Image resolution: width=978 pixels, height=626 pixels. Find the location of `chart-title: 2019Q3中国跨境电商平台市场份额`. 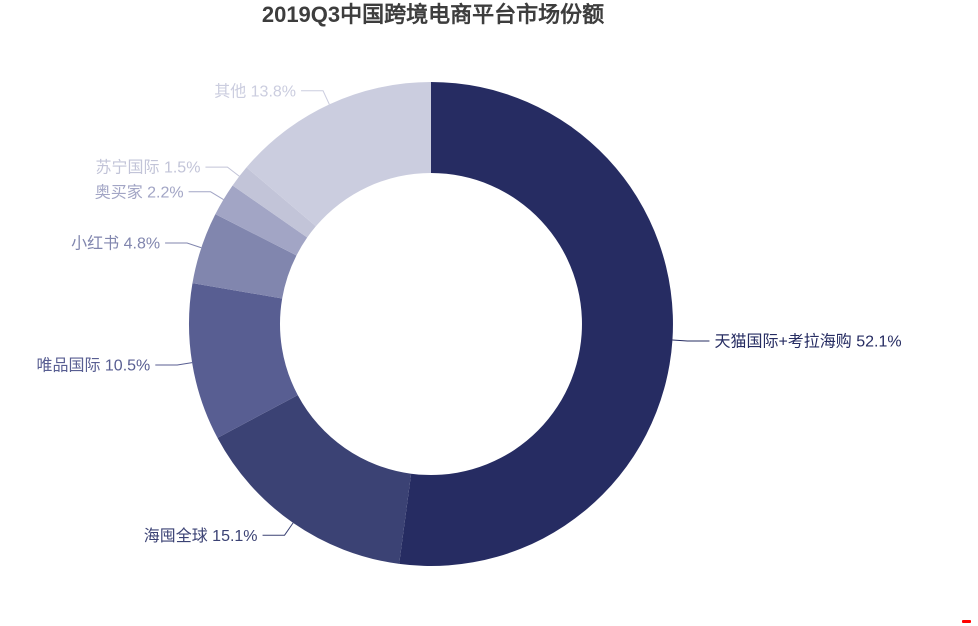

chart-title: 2019Q3中国跨境电商平台市场份额 is located at coordinates (433, 14).